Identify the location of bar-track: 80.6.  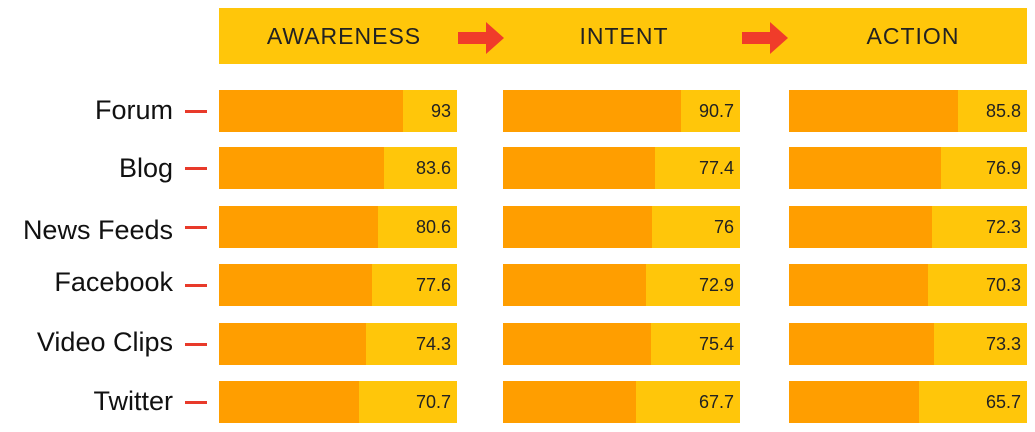
(338, 227).